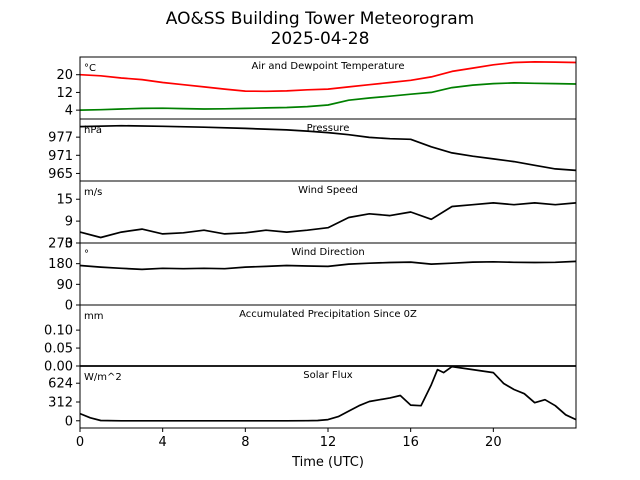  I want to click on y-tick-label: 965, so click(60, 174).